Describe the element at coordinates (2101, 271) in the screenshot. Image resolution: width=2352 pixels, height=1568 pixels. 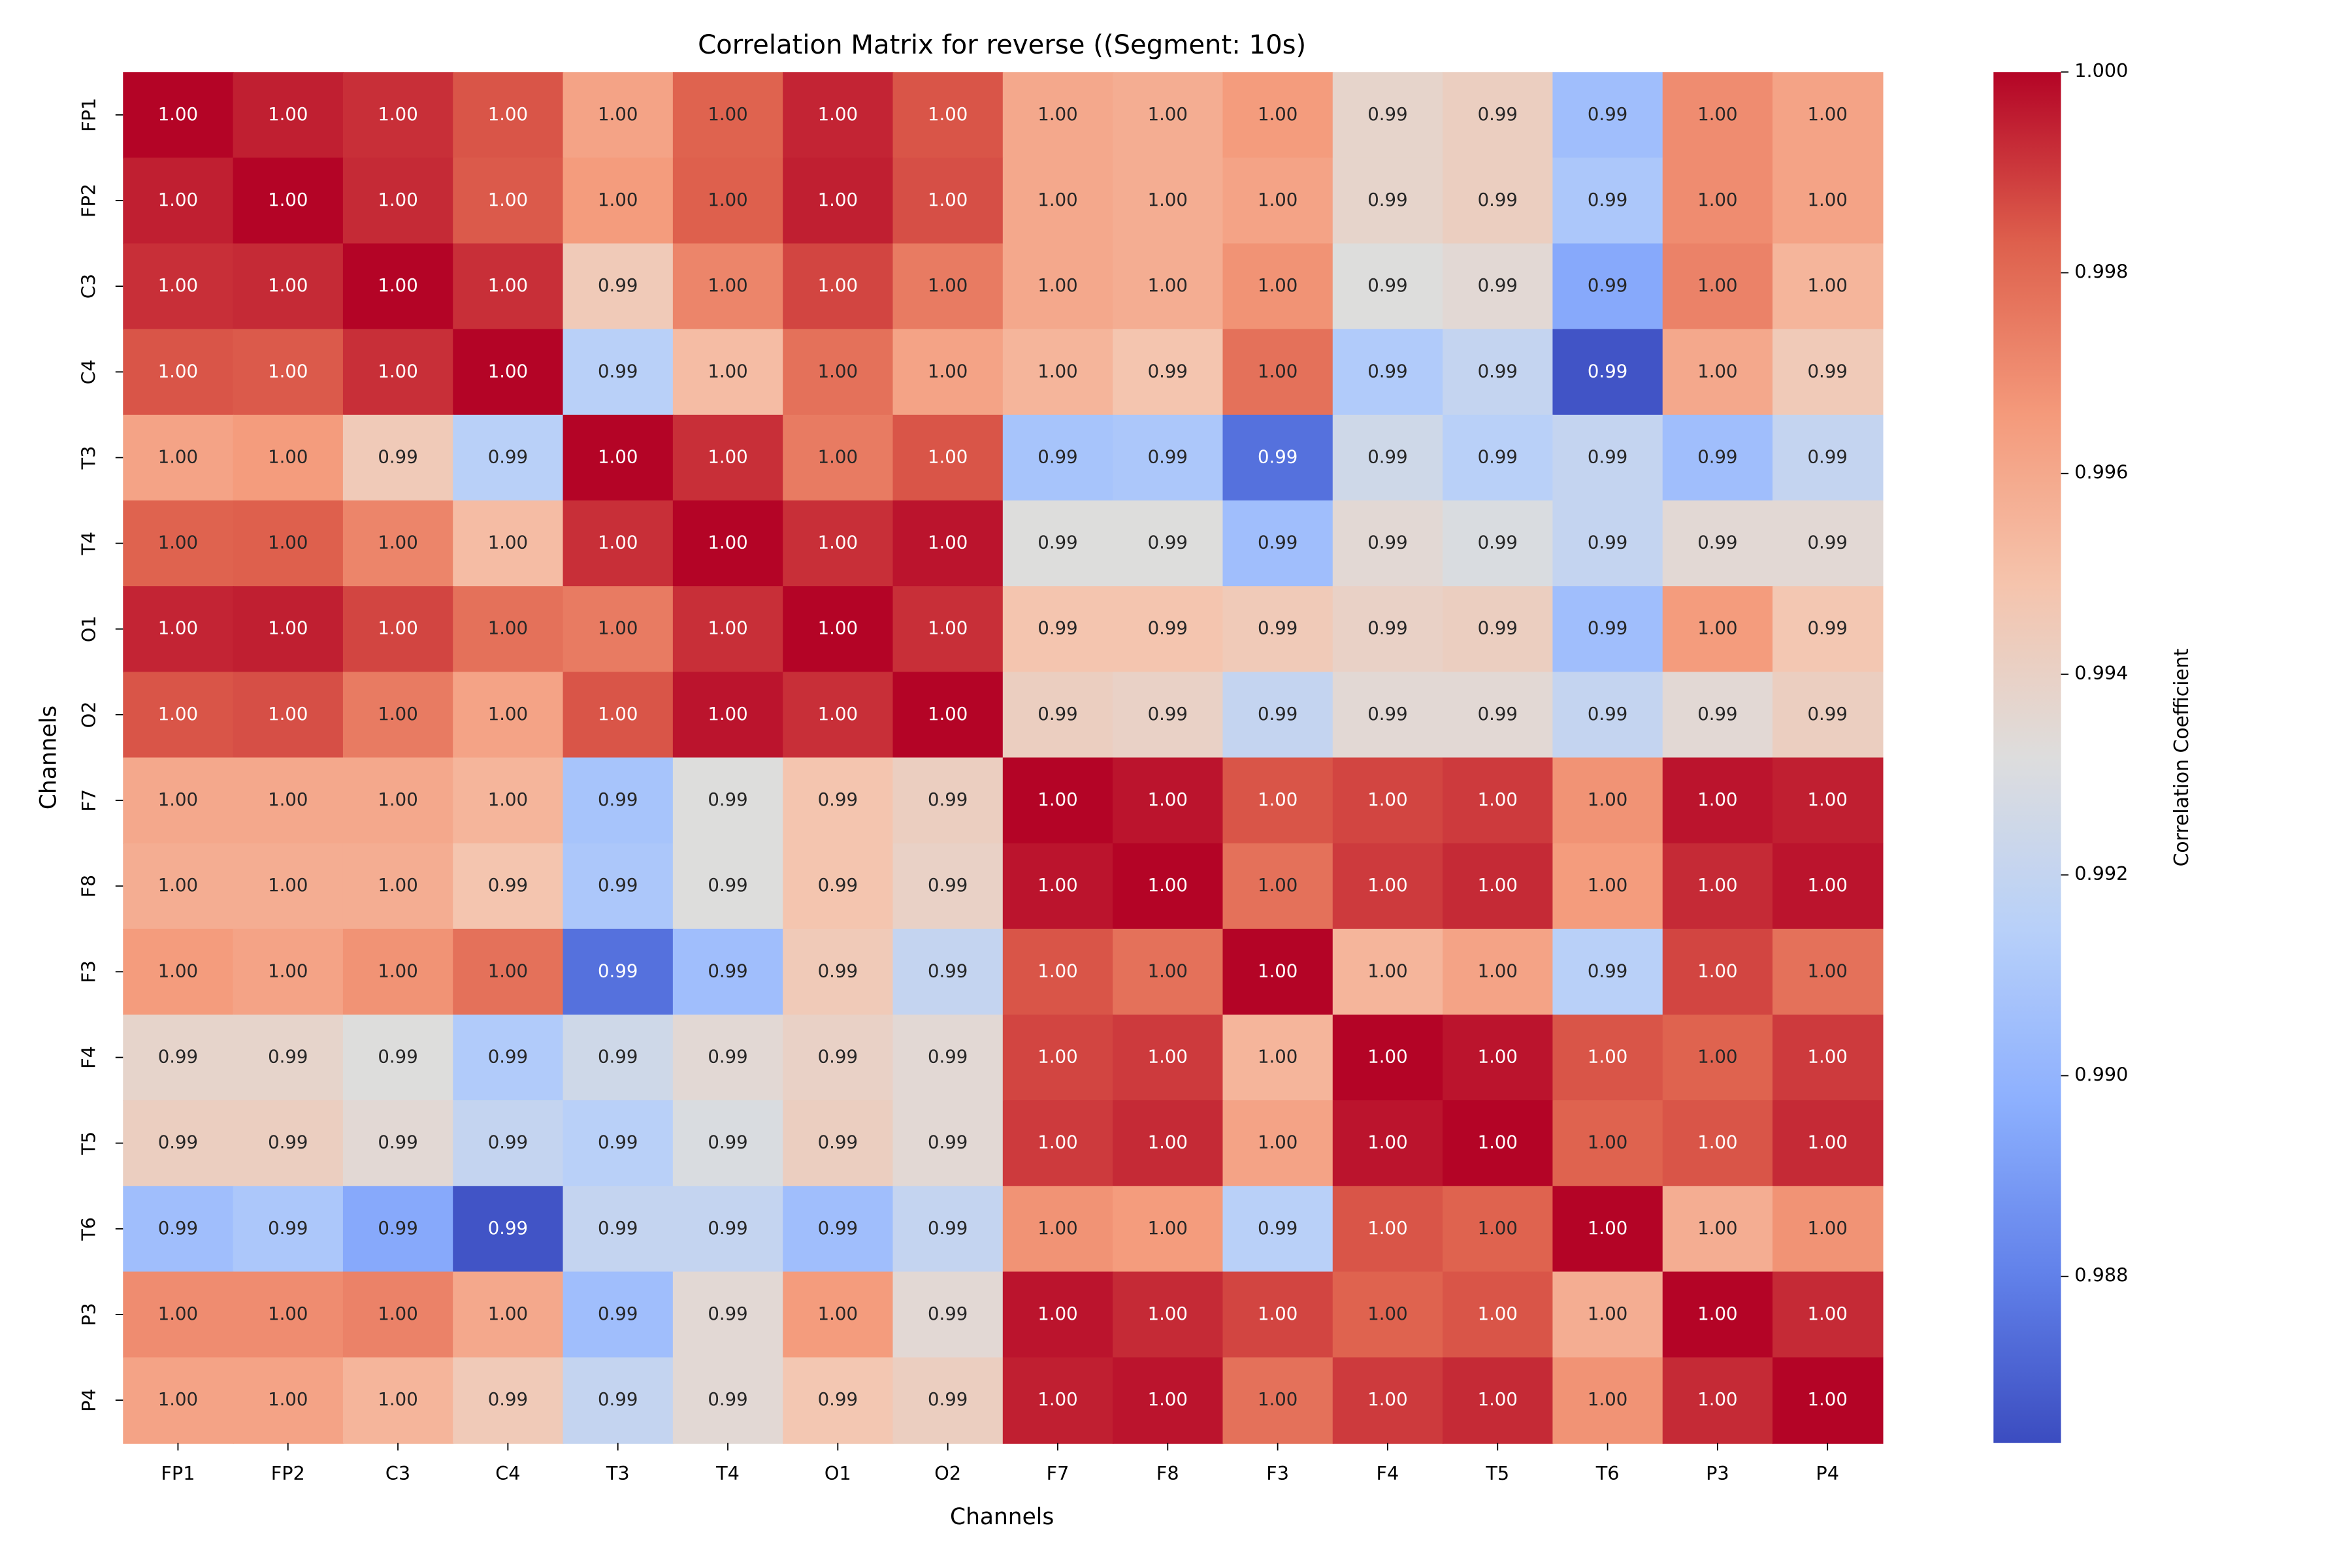
I see `colorbar-tick-label: 0.998` at that location.